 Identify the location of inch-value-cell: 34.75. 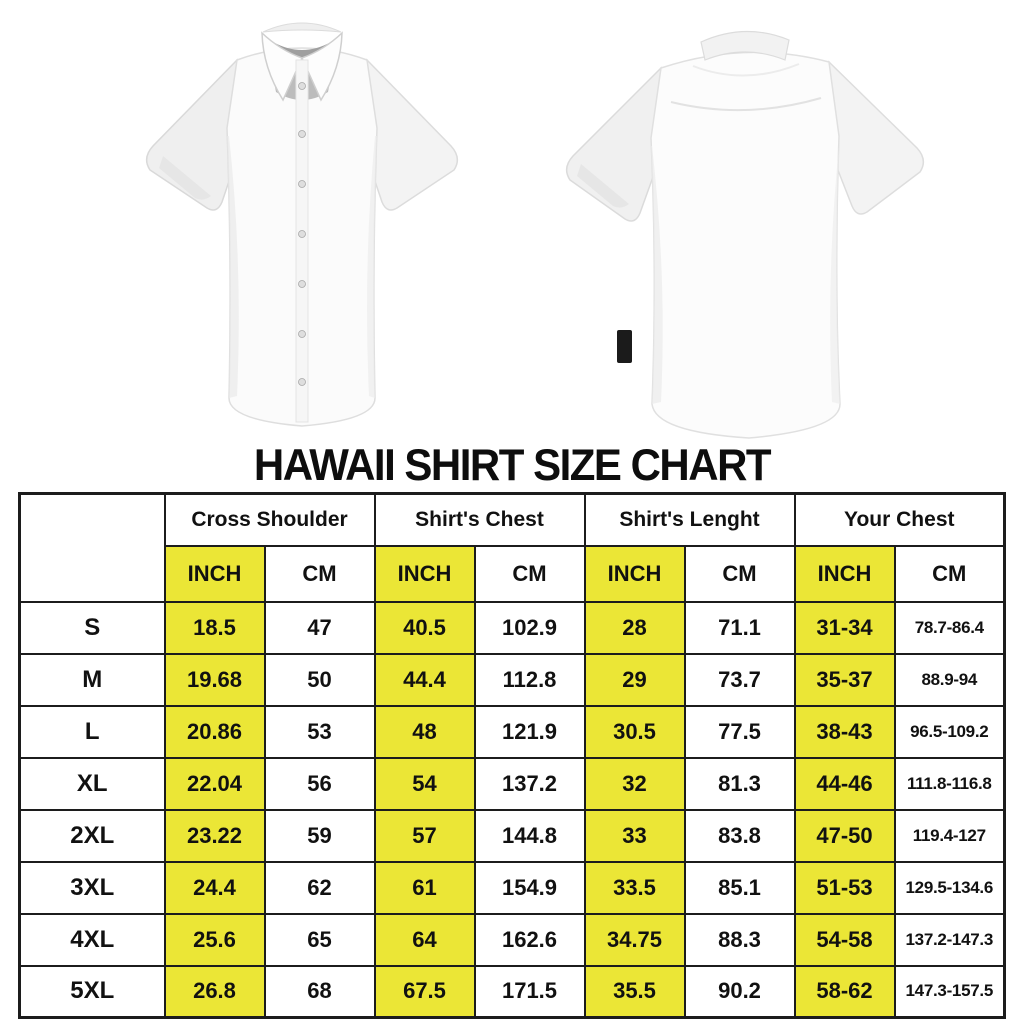
(634, 939).